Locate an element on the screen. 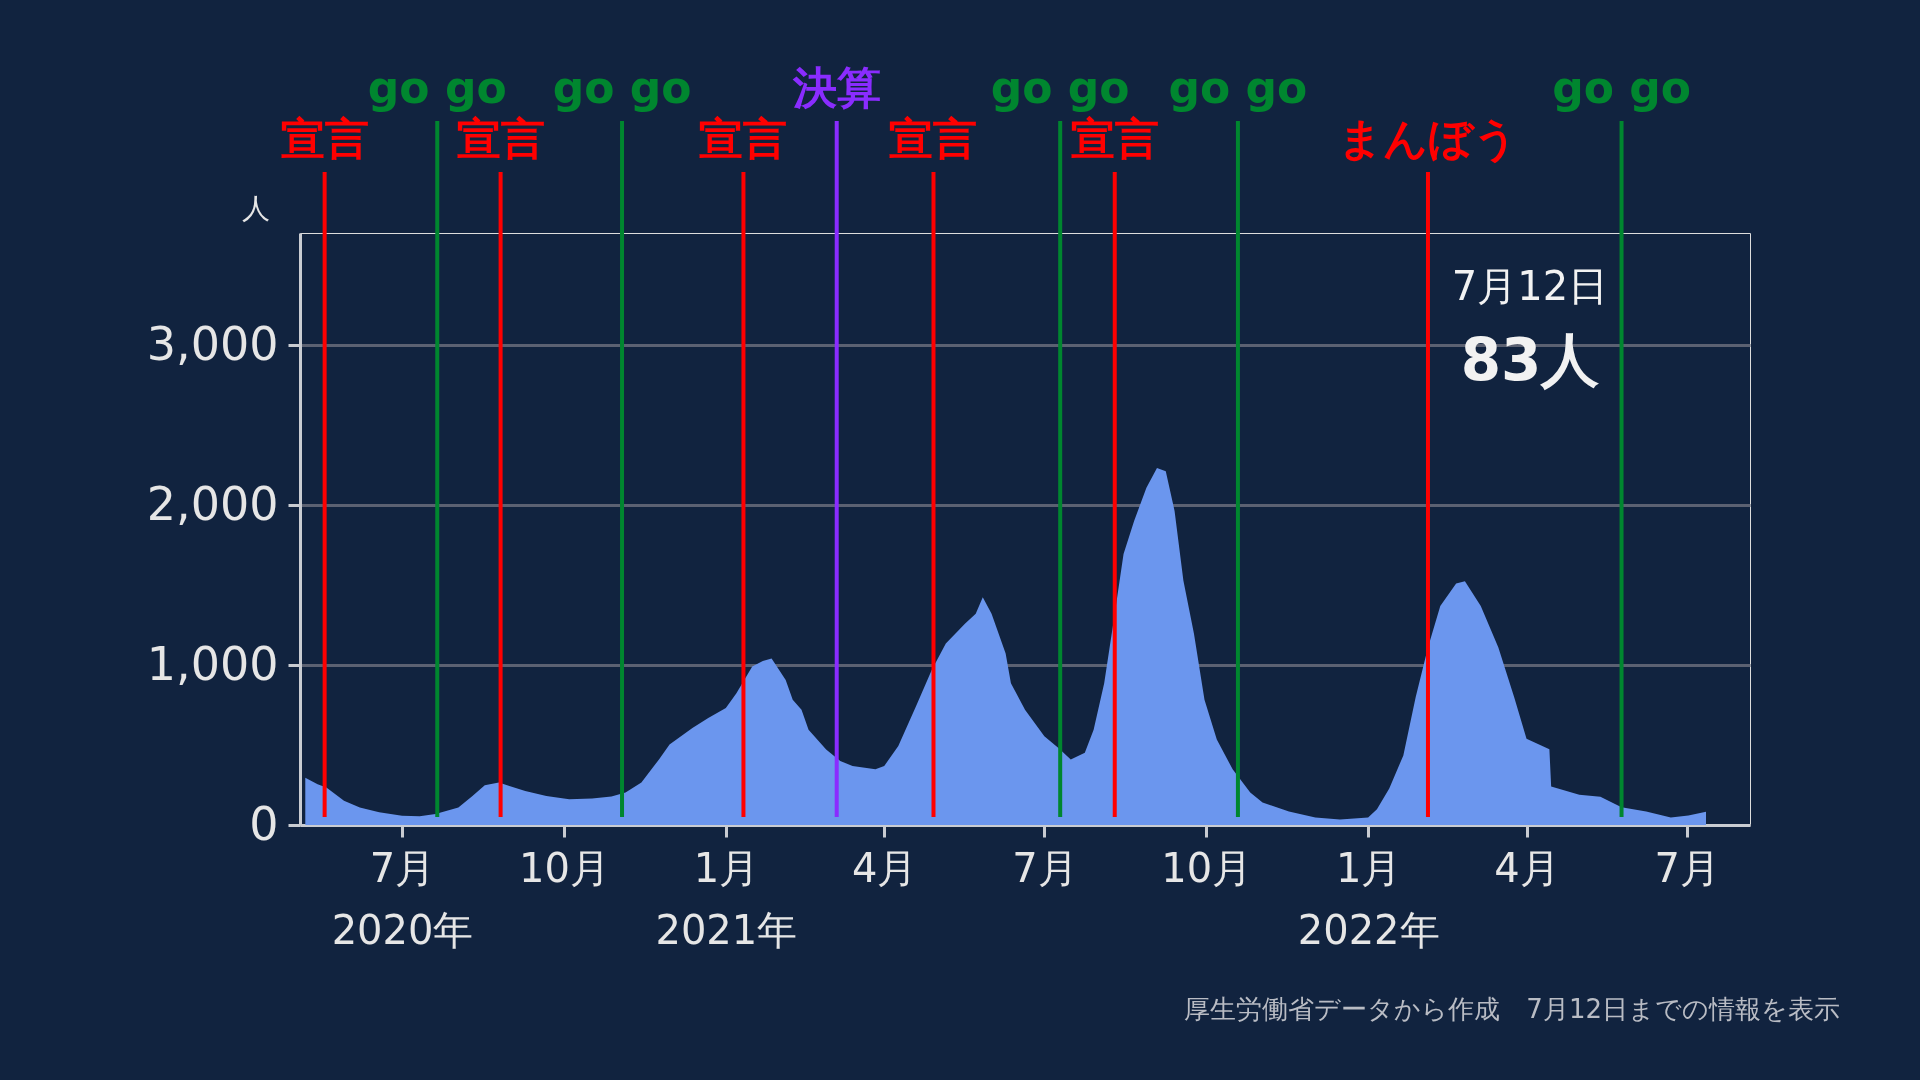 The width and height of the screenshot is (1920, 1080). annotation: 7月12日 is located at coordinates (1530, 286).